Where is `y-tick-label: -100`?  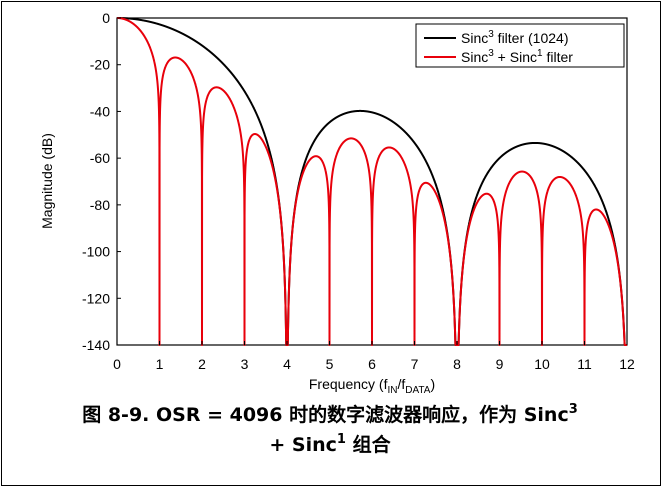 y-tick-label: -100 is located at coordinates (96, 252).